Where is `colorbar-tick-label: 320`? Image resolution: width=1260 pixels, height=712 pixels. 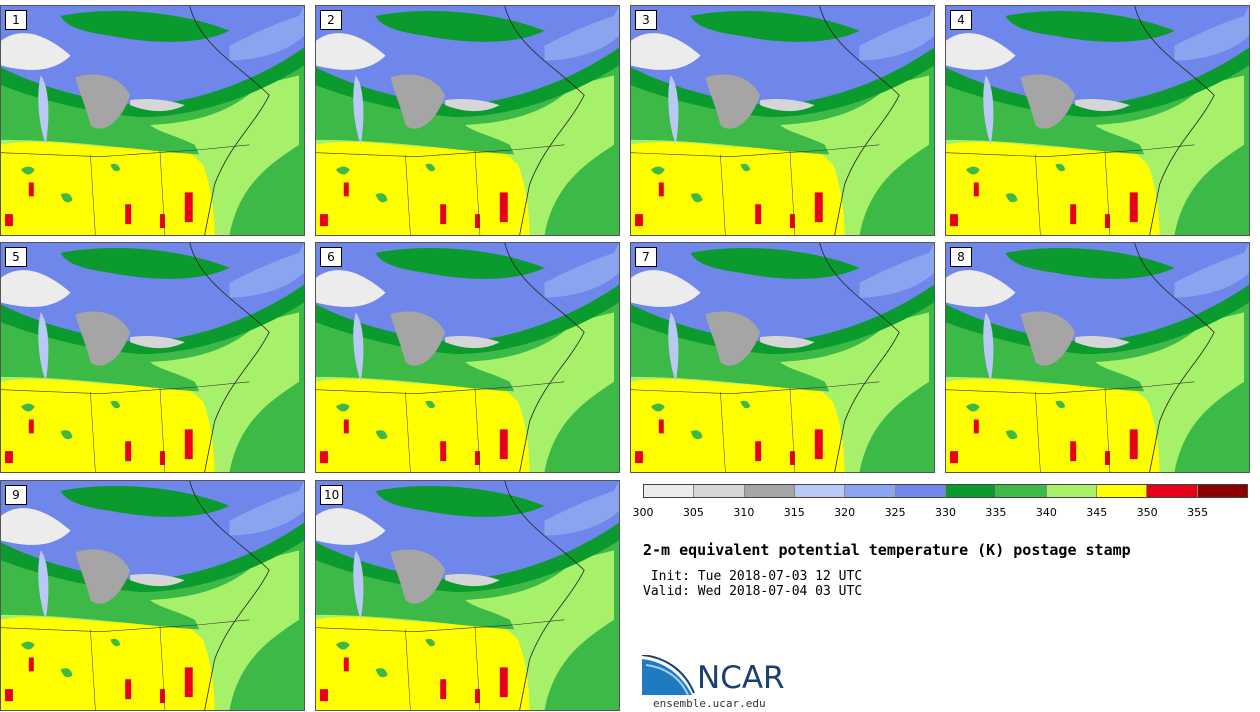 colorbar-tick-label: 320 is located at coordinates (845, 512).